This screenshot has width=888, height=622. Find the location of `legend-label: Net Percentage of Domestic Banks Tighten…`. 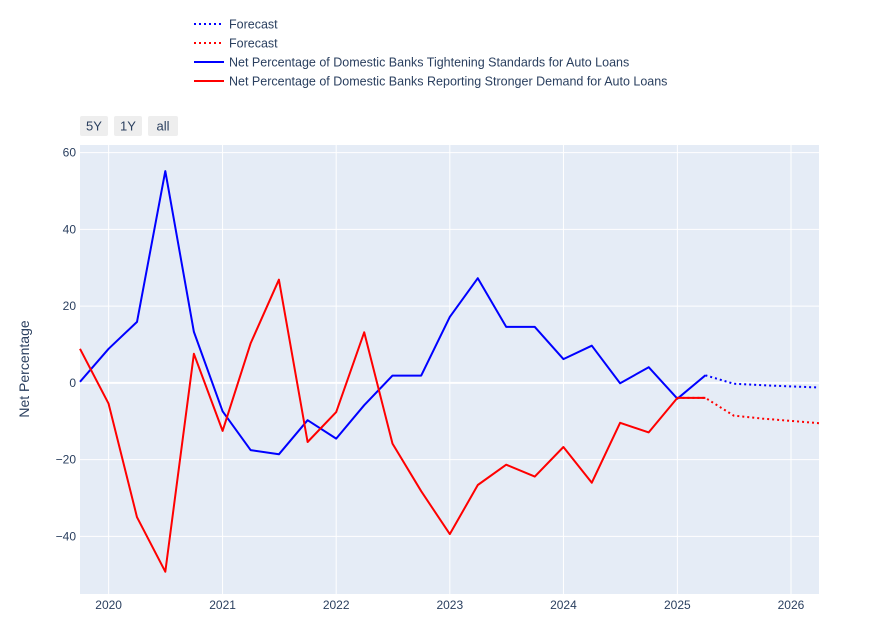

legend-label: Net Percentage of Domestic Banks Tighten… is located at coordinates (429, 63).